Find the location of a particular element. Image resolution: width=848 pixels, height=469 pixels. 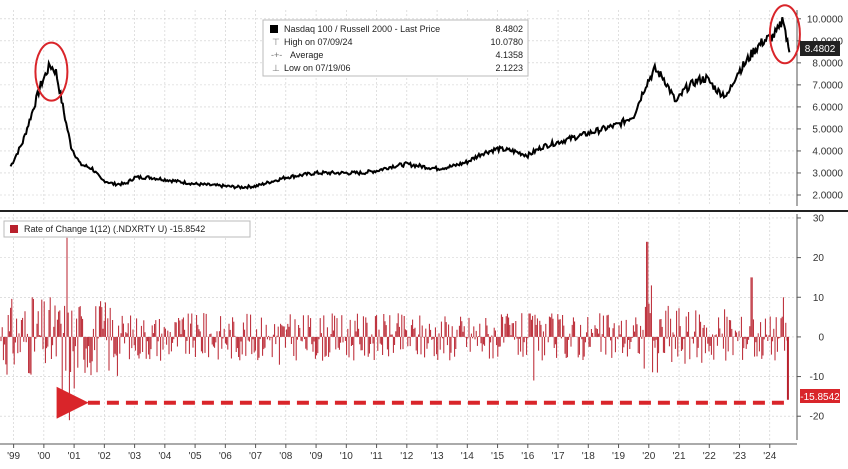

top-y-tick-label: 8.0000 is located at coordinates (827, 63).